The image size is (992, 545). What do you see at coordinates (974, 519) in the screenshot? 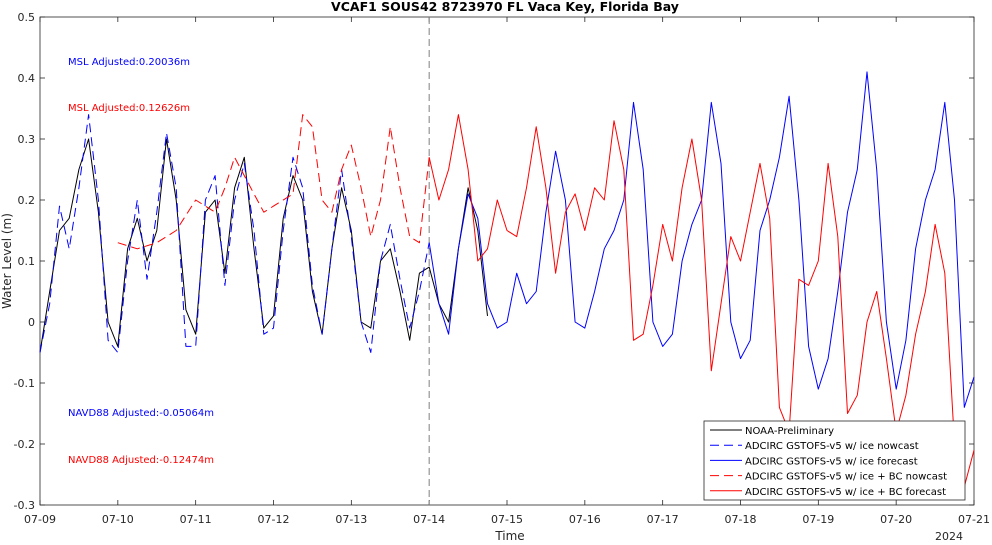
I see `x-tick-label: 07-21` at bounding box center [974, 519].